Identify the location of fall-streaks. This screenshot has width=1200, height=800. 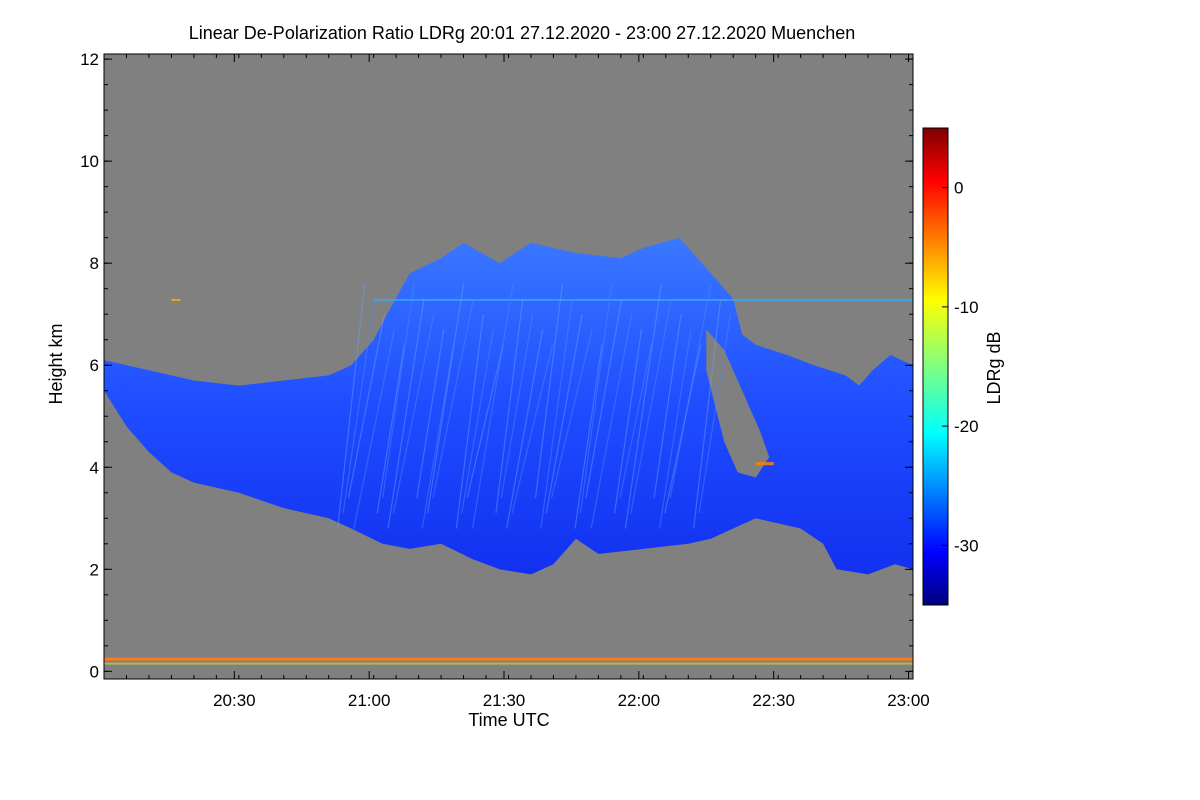
(534, 406).